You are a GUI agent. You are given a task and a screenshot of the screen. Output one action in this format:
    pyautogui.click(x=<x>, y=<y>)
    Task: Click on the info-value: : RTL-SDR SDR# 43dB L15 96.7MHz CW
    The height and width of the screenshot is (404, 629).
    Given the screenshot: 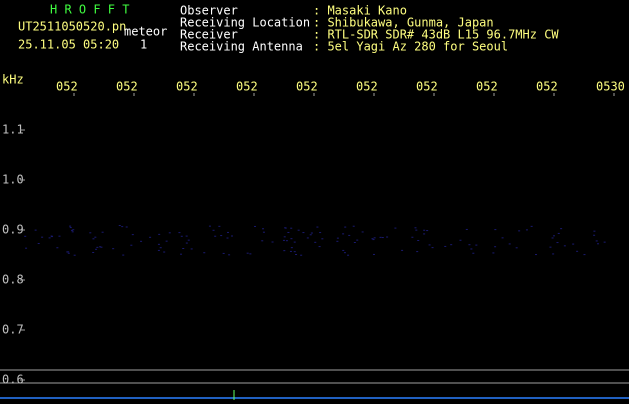 What is the action you would take?
    pyautogui.click(x=436, y=35)
    